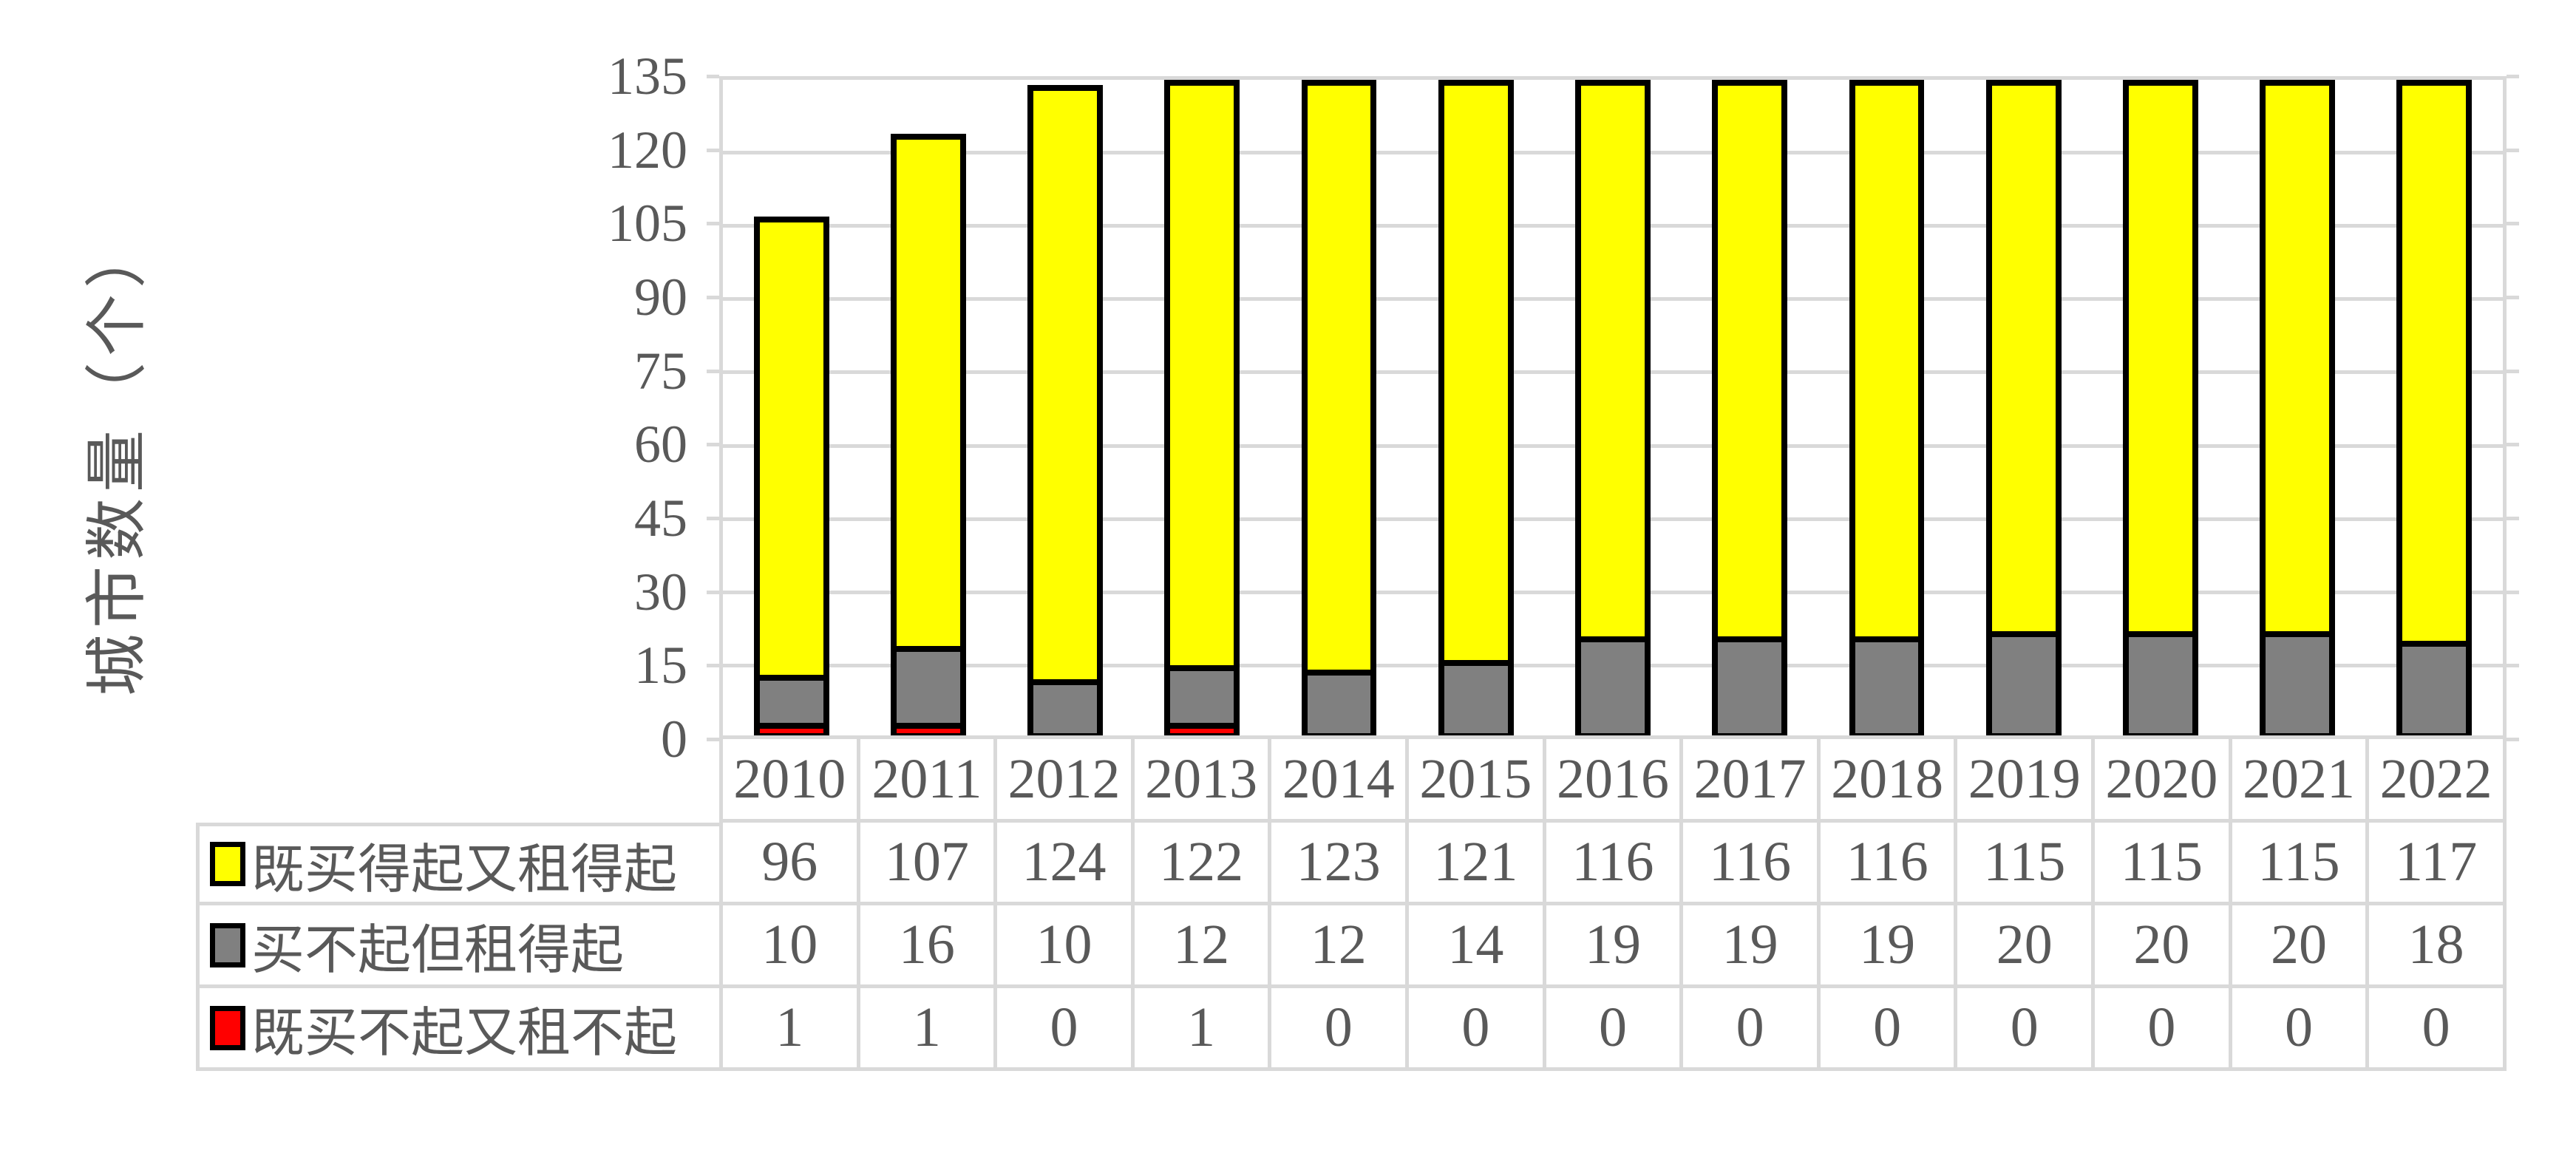  I want to click on bar-column-2010, so click(791, 409).